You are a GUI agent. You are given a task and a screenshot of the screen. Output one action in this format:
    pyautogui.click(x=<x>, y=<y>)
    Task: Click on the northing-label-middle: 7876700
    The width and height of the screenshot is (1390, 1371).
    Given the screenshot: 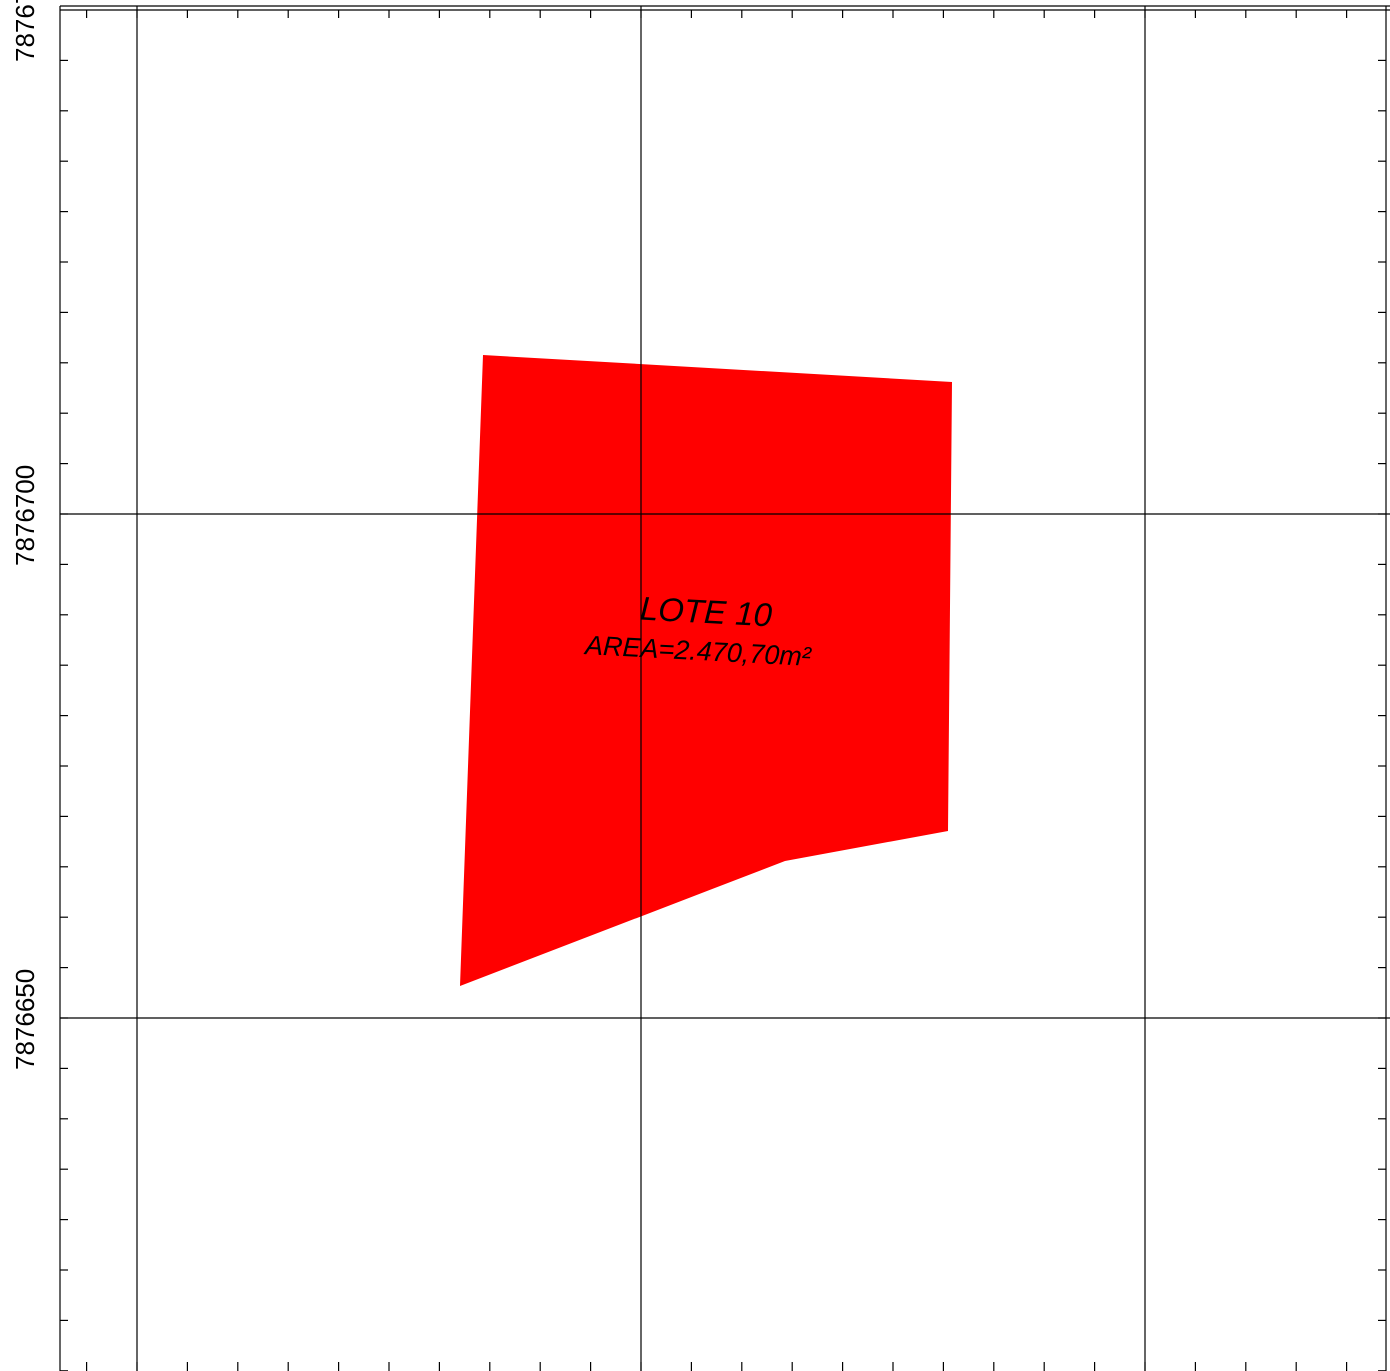 What is the action you would take?
    pyautogui.click(x=25, y=515)
    